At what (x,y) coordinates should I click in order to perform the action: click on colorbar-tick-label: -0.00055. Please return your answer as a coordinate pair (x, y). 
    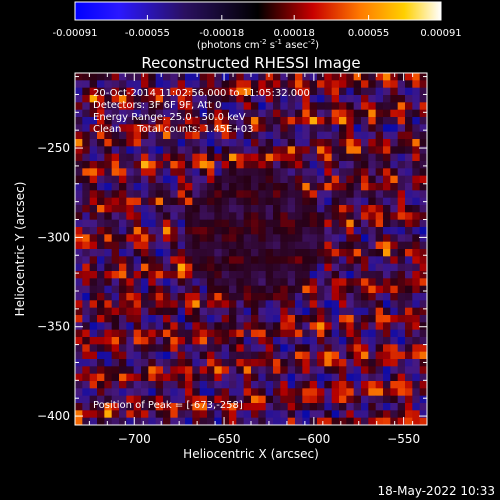
    Looking at the image, I should click on (147, 33).